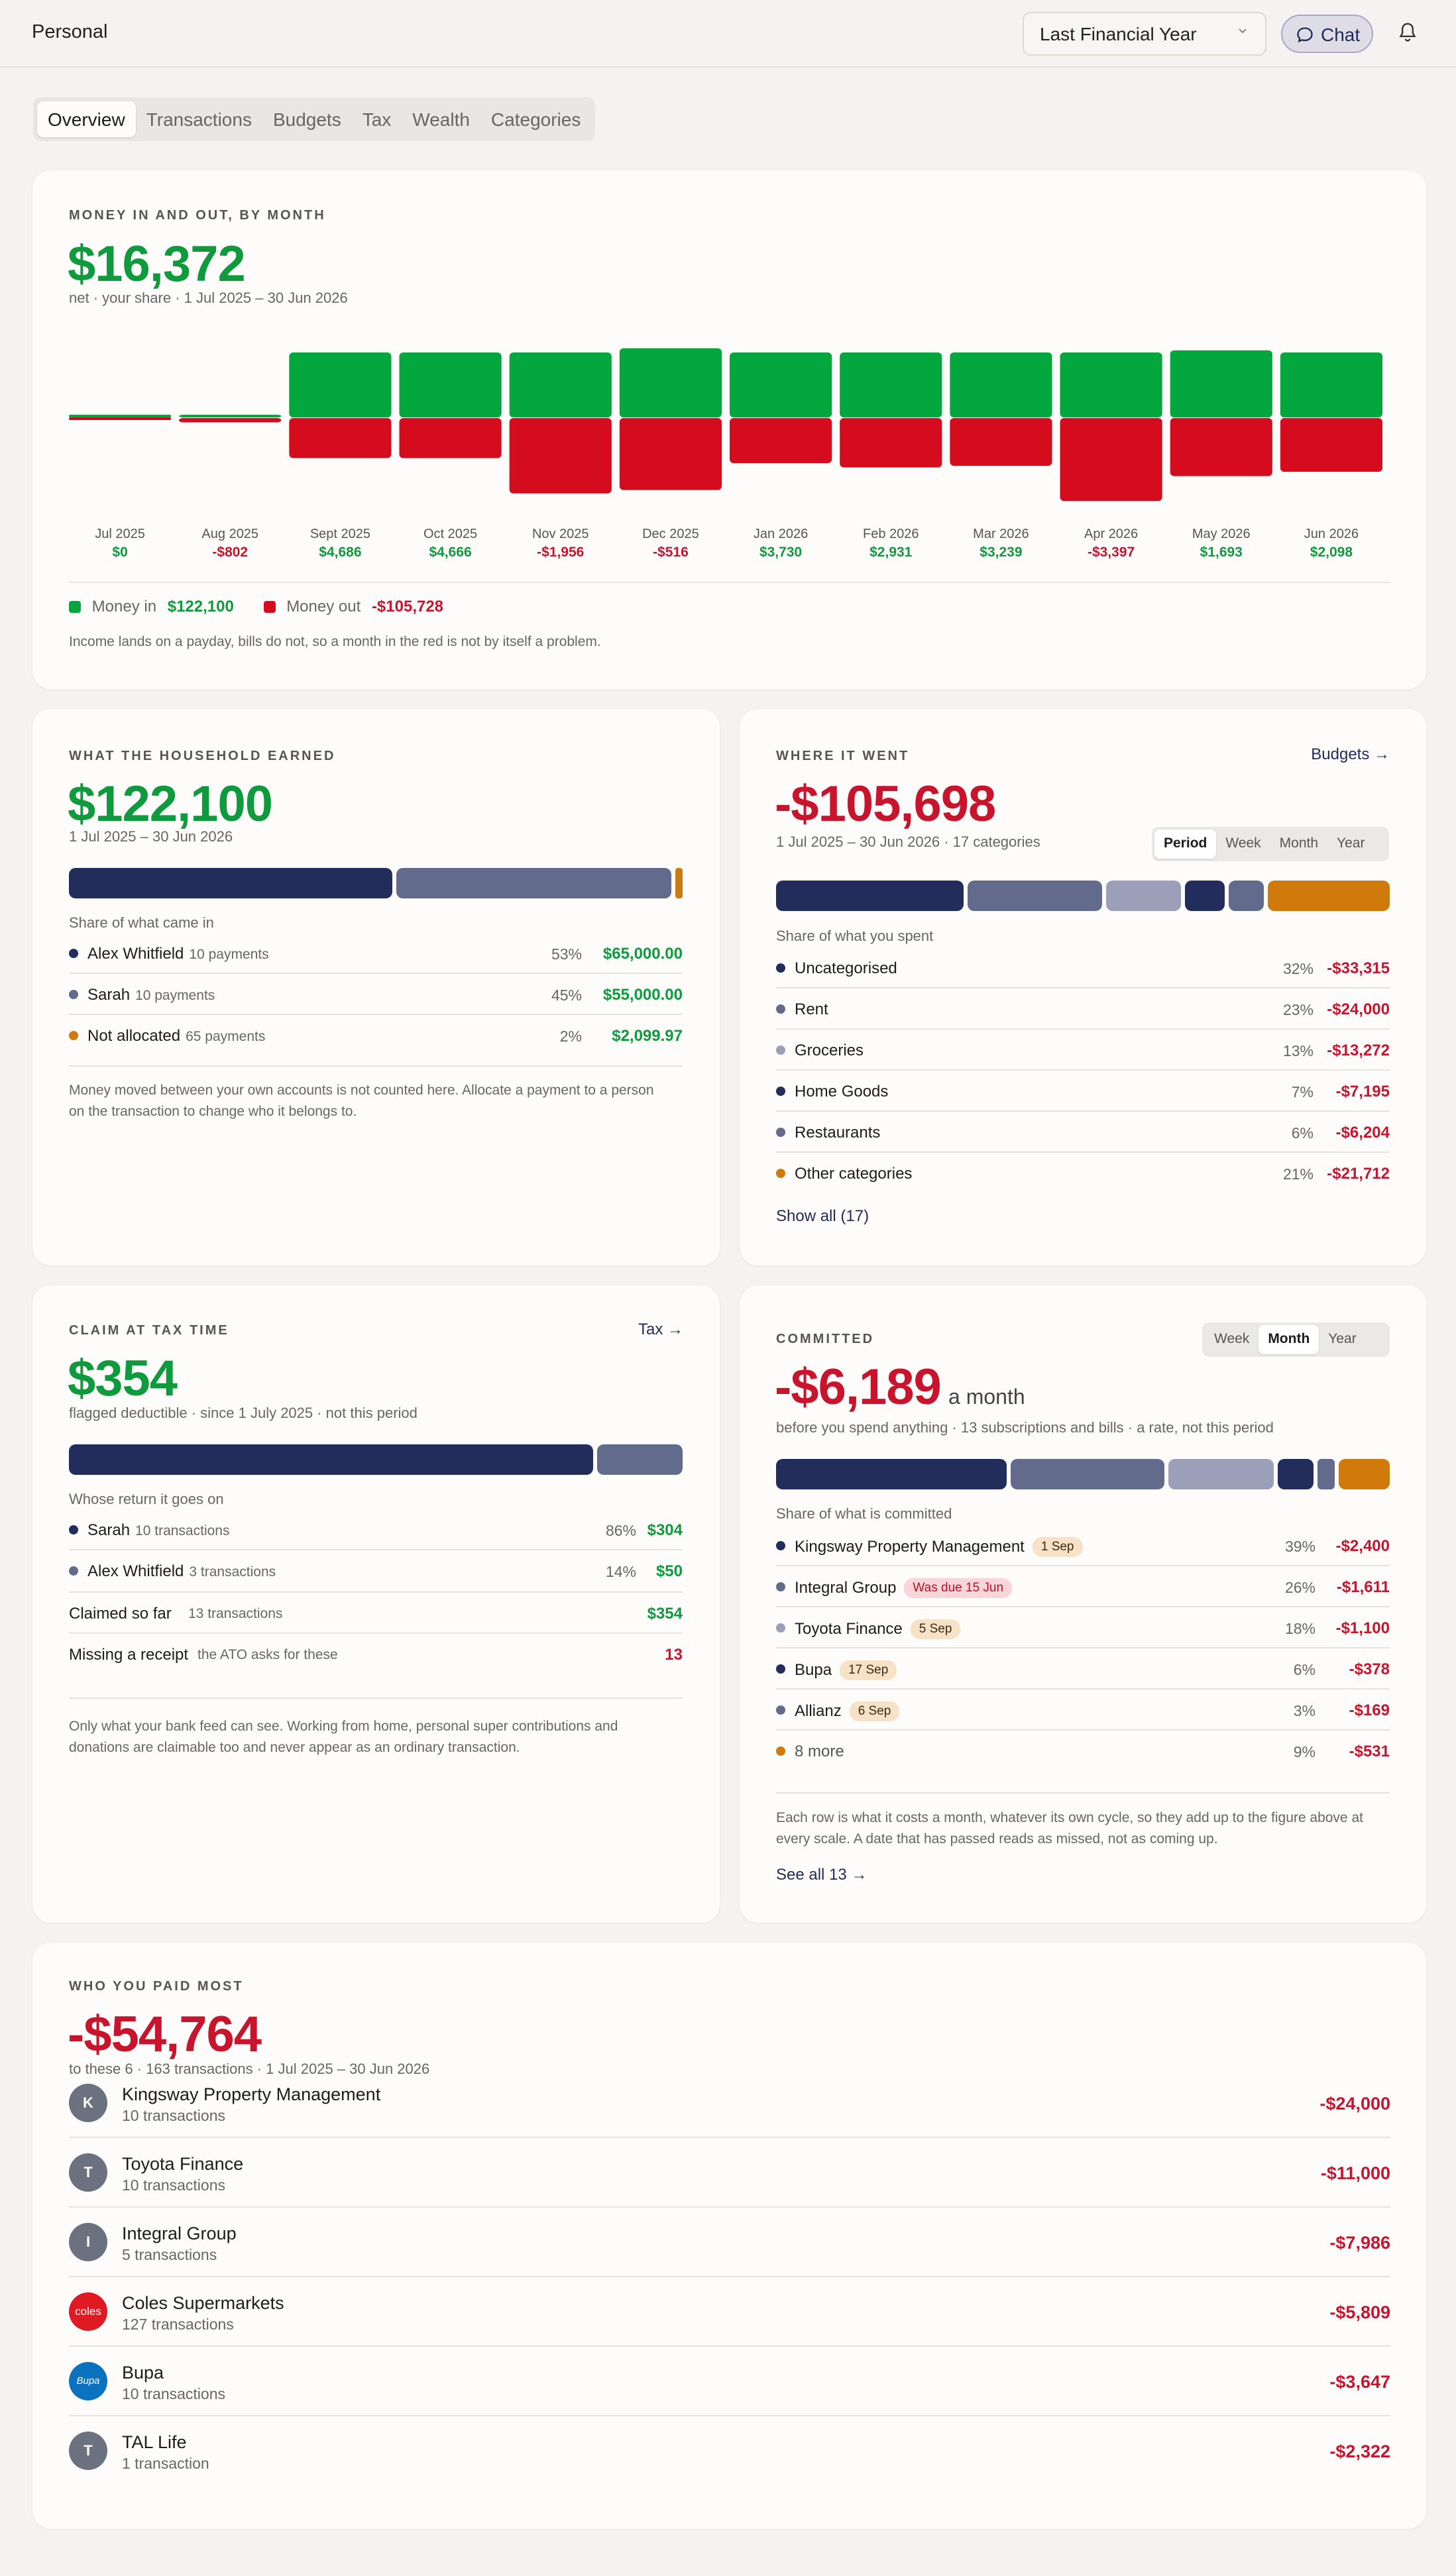 The image size is (1456, 2576). Describe the element at coordinates (891, 1474) in the screenshot. I see `share-segment-kingsway` at that location.